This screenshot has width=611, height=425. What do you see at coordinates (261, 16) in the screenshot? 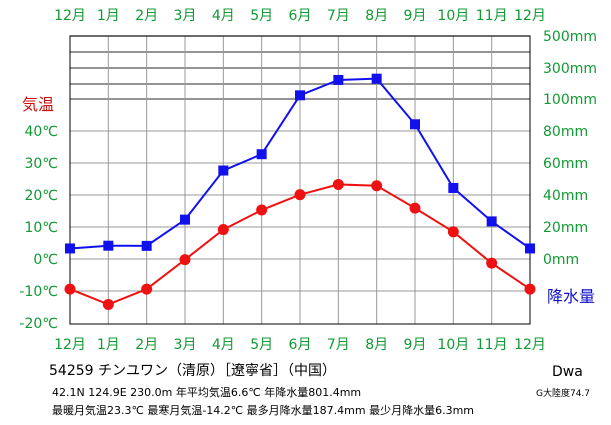
I see `month-label-top: 5月` at bounding box center [261, 16].